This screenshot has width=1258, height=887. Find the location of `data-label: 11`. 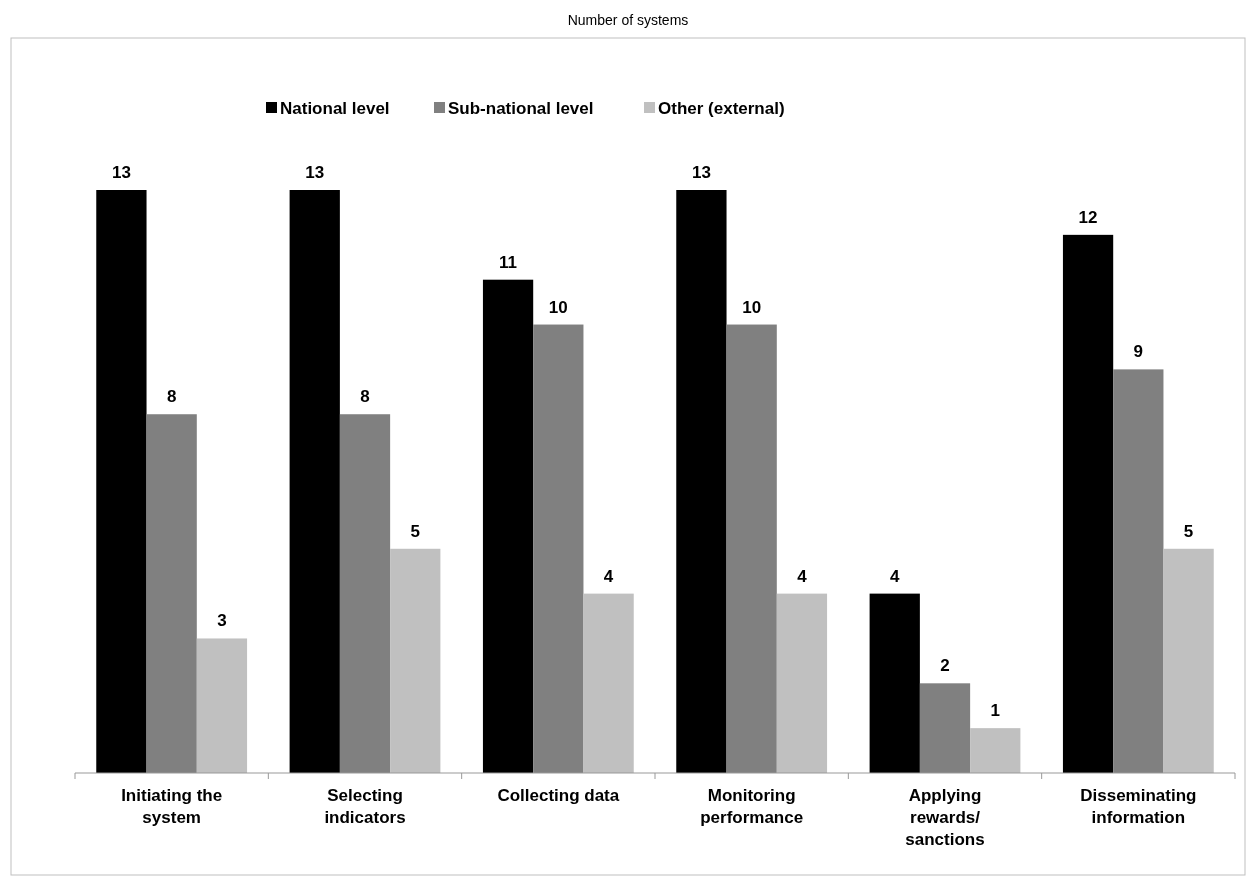

data-label: 11 is located at coordinates (508, 262).